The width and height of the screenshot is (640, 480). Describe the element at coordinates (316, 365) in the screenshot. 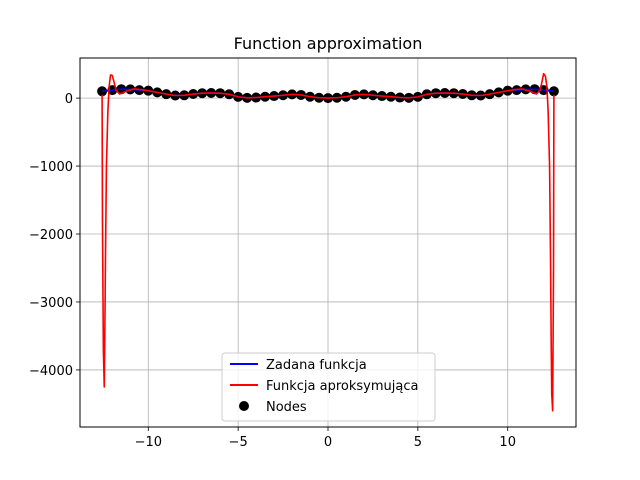

I see `legend-label-zadana: Zadana funkcja` at that location.